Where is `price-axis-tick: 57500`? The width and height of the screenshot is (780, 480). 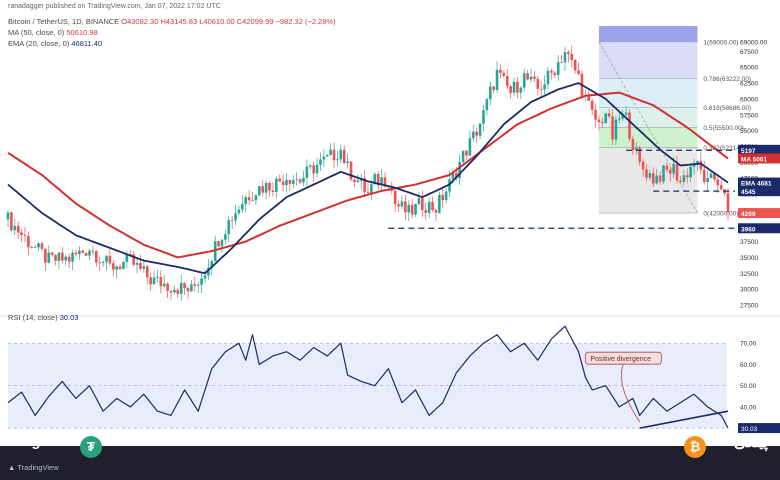
price-axis-tick: 57500 is located at coordinates (749, 115).